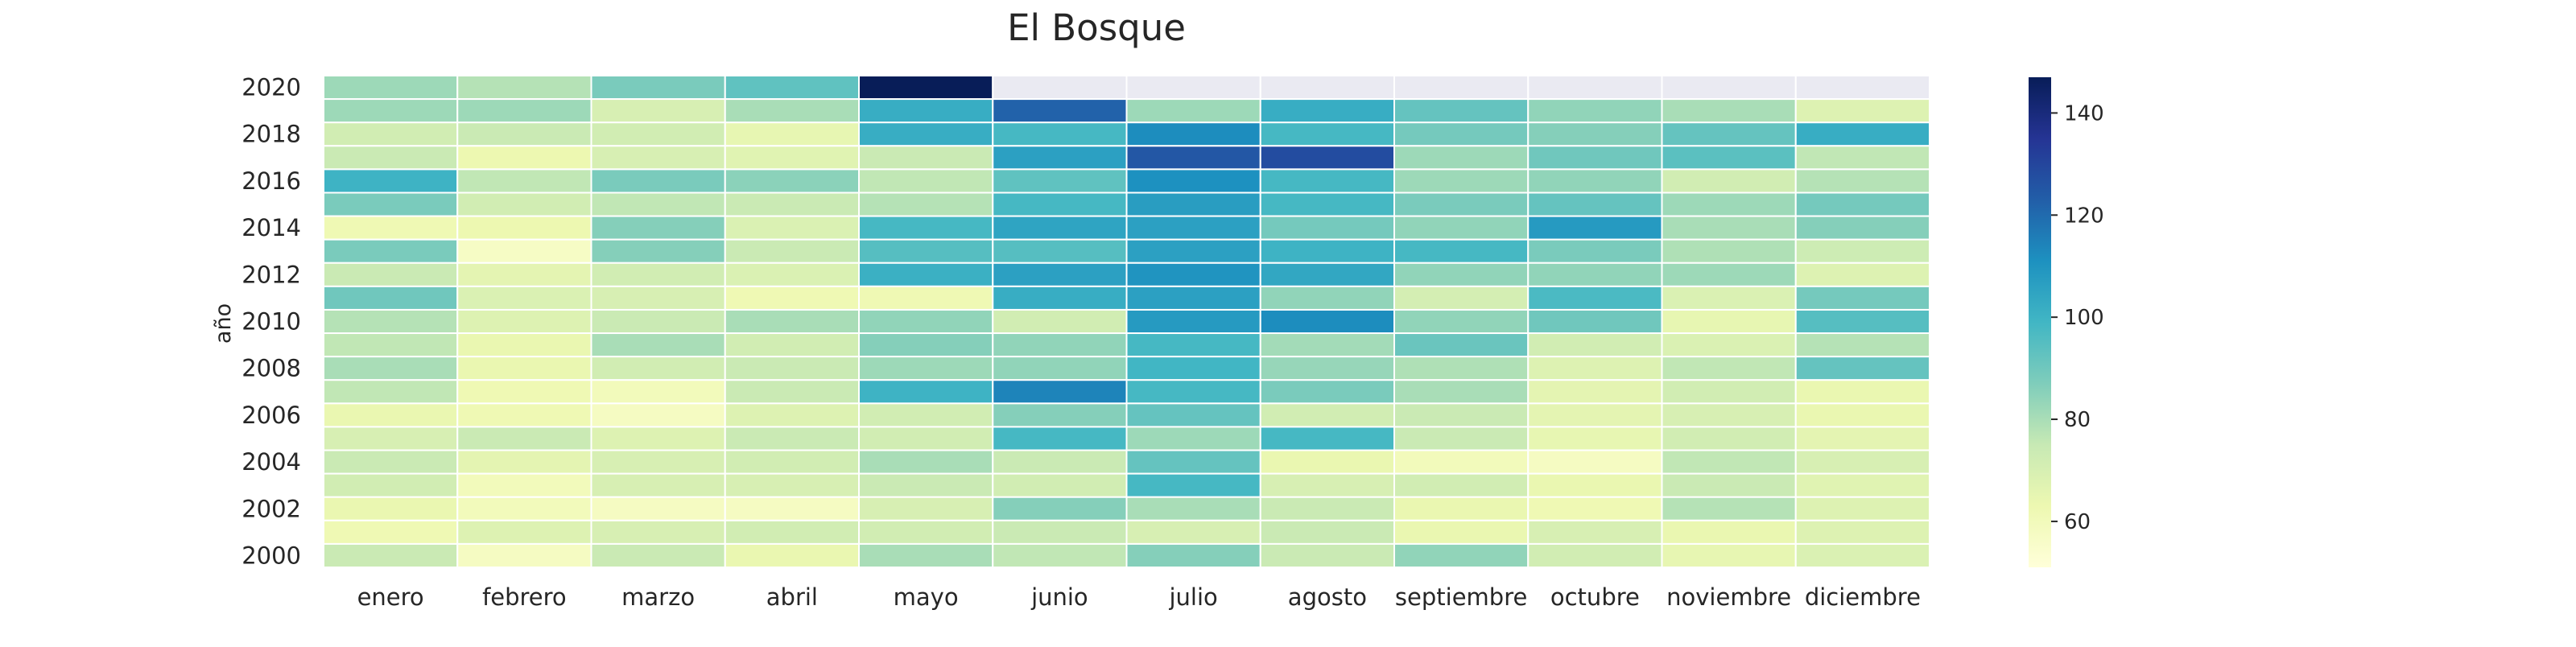 The image size is (2576, 647). I want to click on y-tick-label: 2014, so click(271, 228).